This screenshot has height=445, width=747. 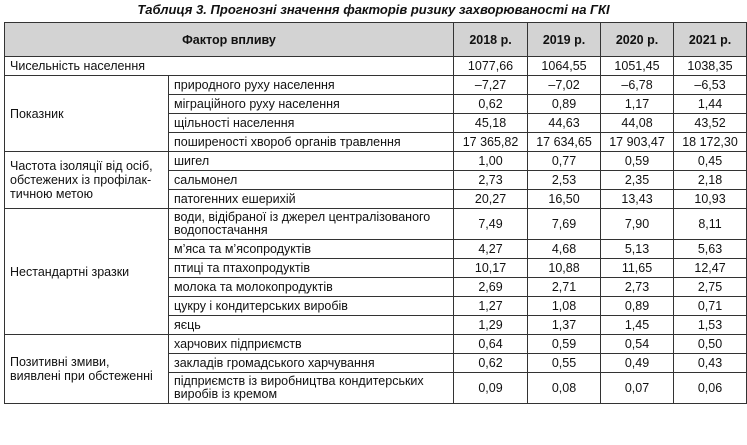 I want to click on value-cell: 0,71, so click(x=710, y=306).